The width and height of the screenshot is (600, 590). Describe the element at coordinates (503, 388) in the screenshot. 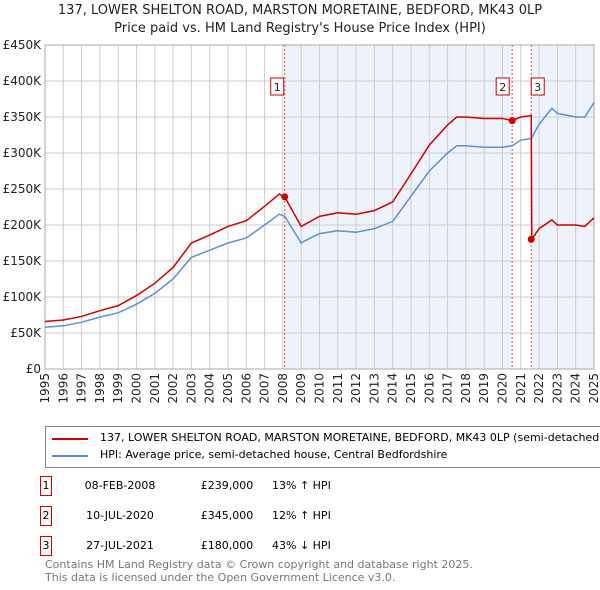

I see `x-tick-label: 2020` at that location.